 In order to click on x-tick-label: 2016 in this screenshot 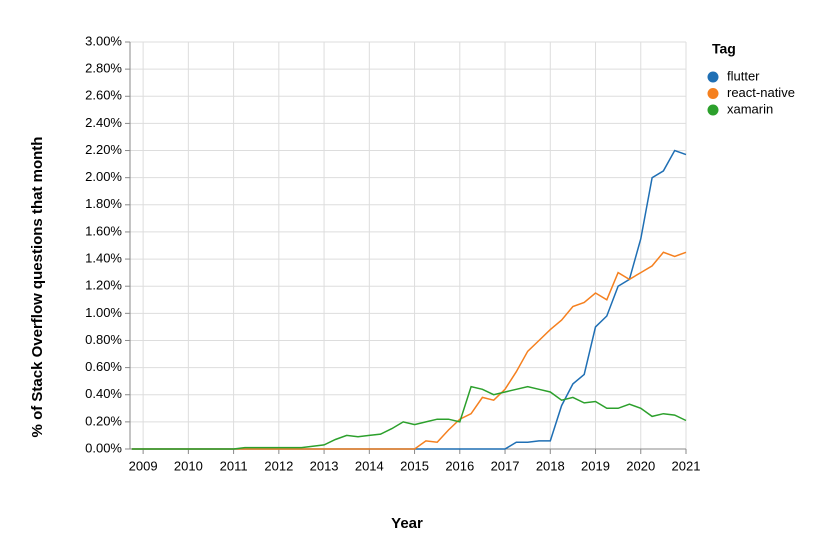, I will do `click(459, 465)`.